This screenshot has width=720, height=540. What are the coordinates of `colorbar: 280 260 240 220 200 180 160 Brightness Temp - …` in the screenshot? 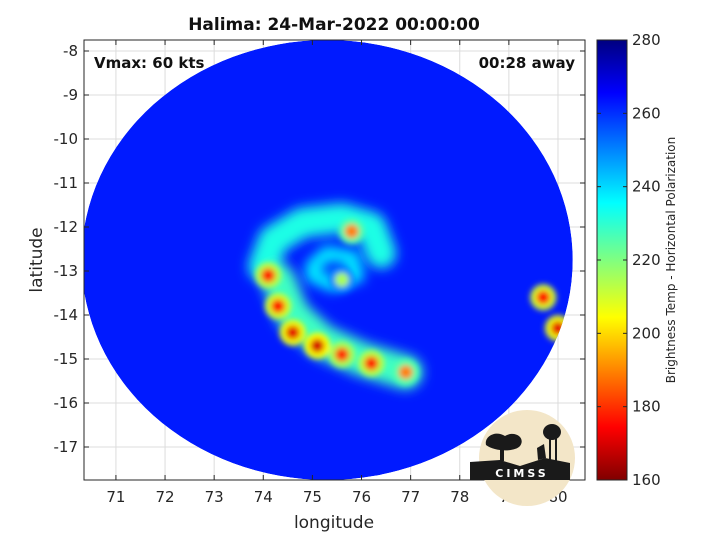 It's located at (637, 260).